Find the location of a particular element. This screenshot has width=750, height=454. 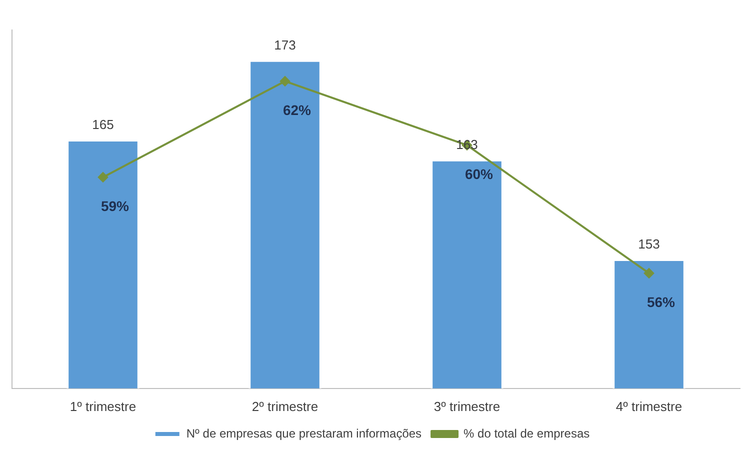

legend-label: % do total de empresas is located at coordinates (527, 433).